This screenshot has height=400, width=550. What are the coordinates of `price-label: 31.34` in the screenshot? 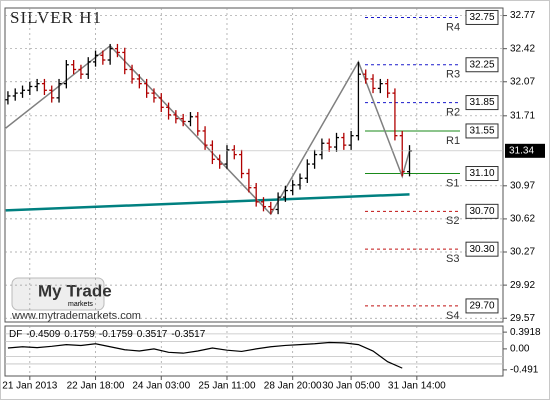 It's located at (521, 150).